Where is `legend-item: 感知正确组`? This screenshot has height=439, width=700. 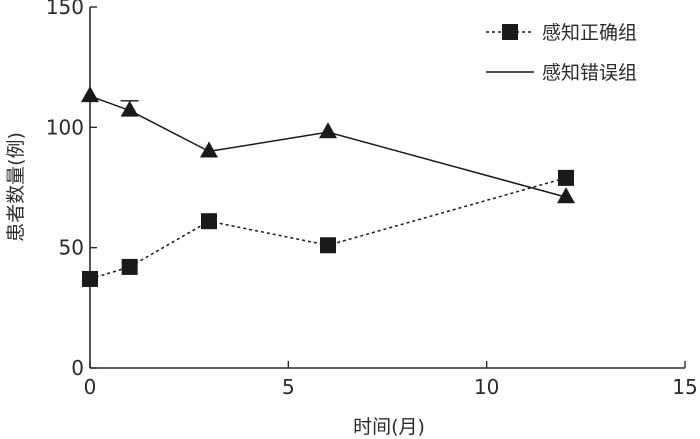
legend-item: 感知正确组 is located at coordinates (561, 33).